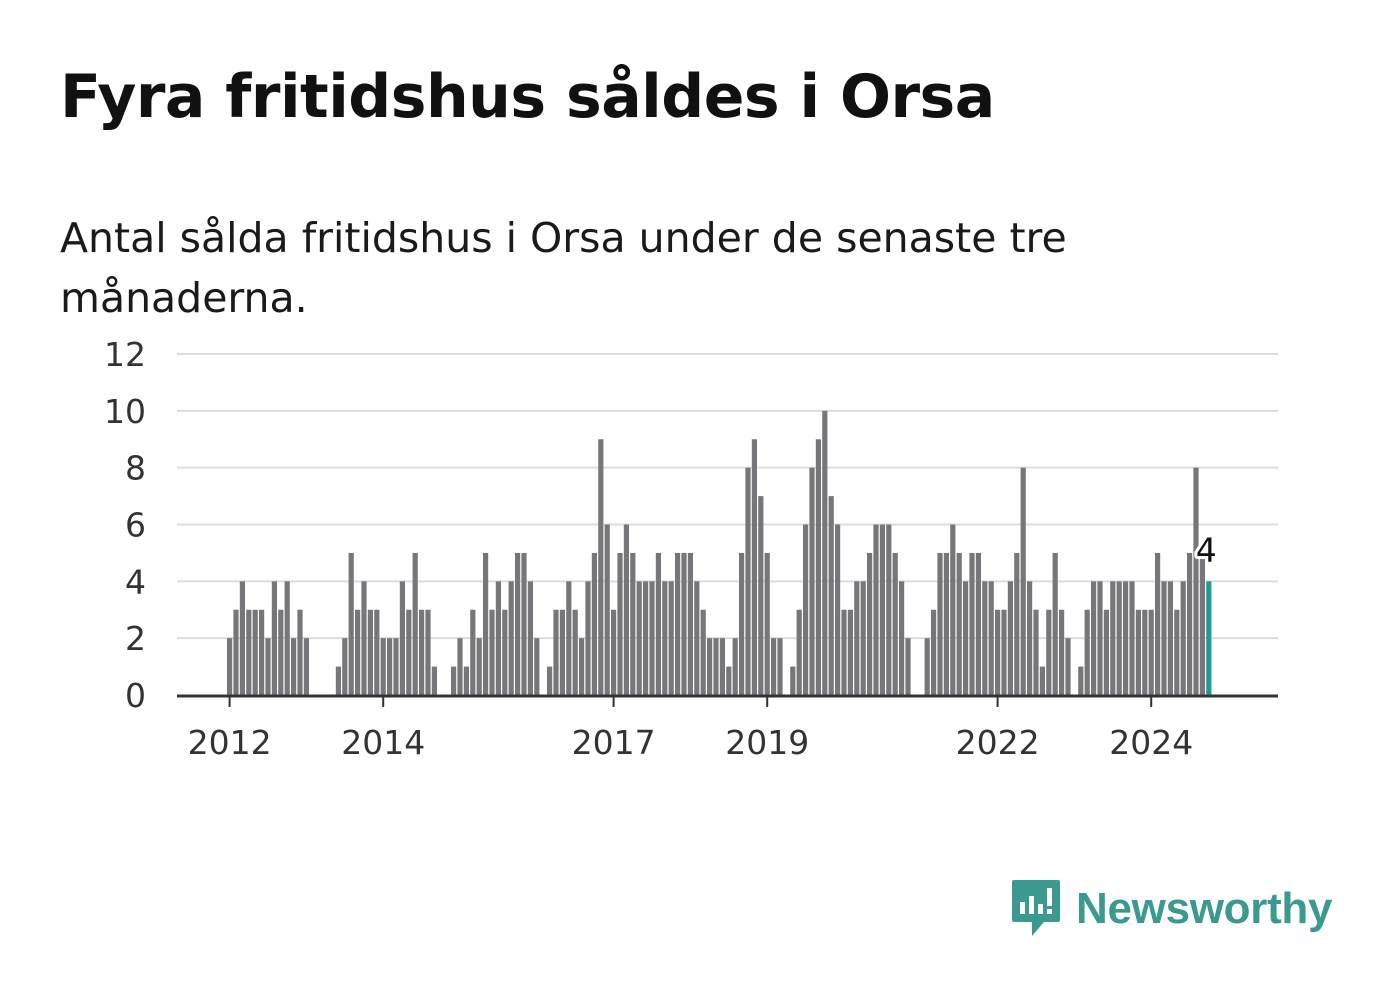 This screenshot has height=999, width=1382. I want to click on x-tick-label: 2024, so click(1151, 742).